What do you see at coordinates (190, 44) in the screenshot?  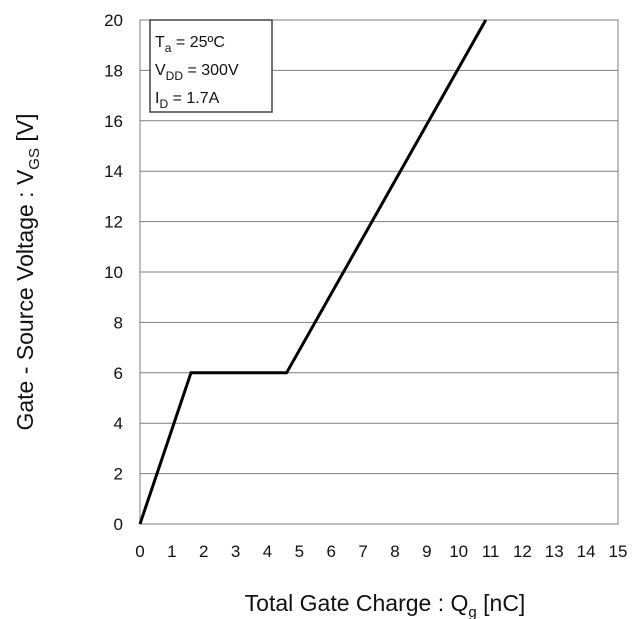 I see `condition-text: Ta = 25ºC` at bounding box center [190, 44].